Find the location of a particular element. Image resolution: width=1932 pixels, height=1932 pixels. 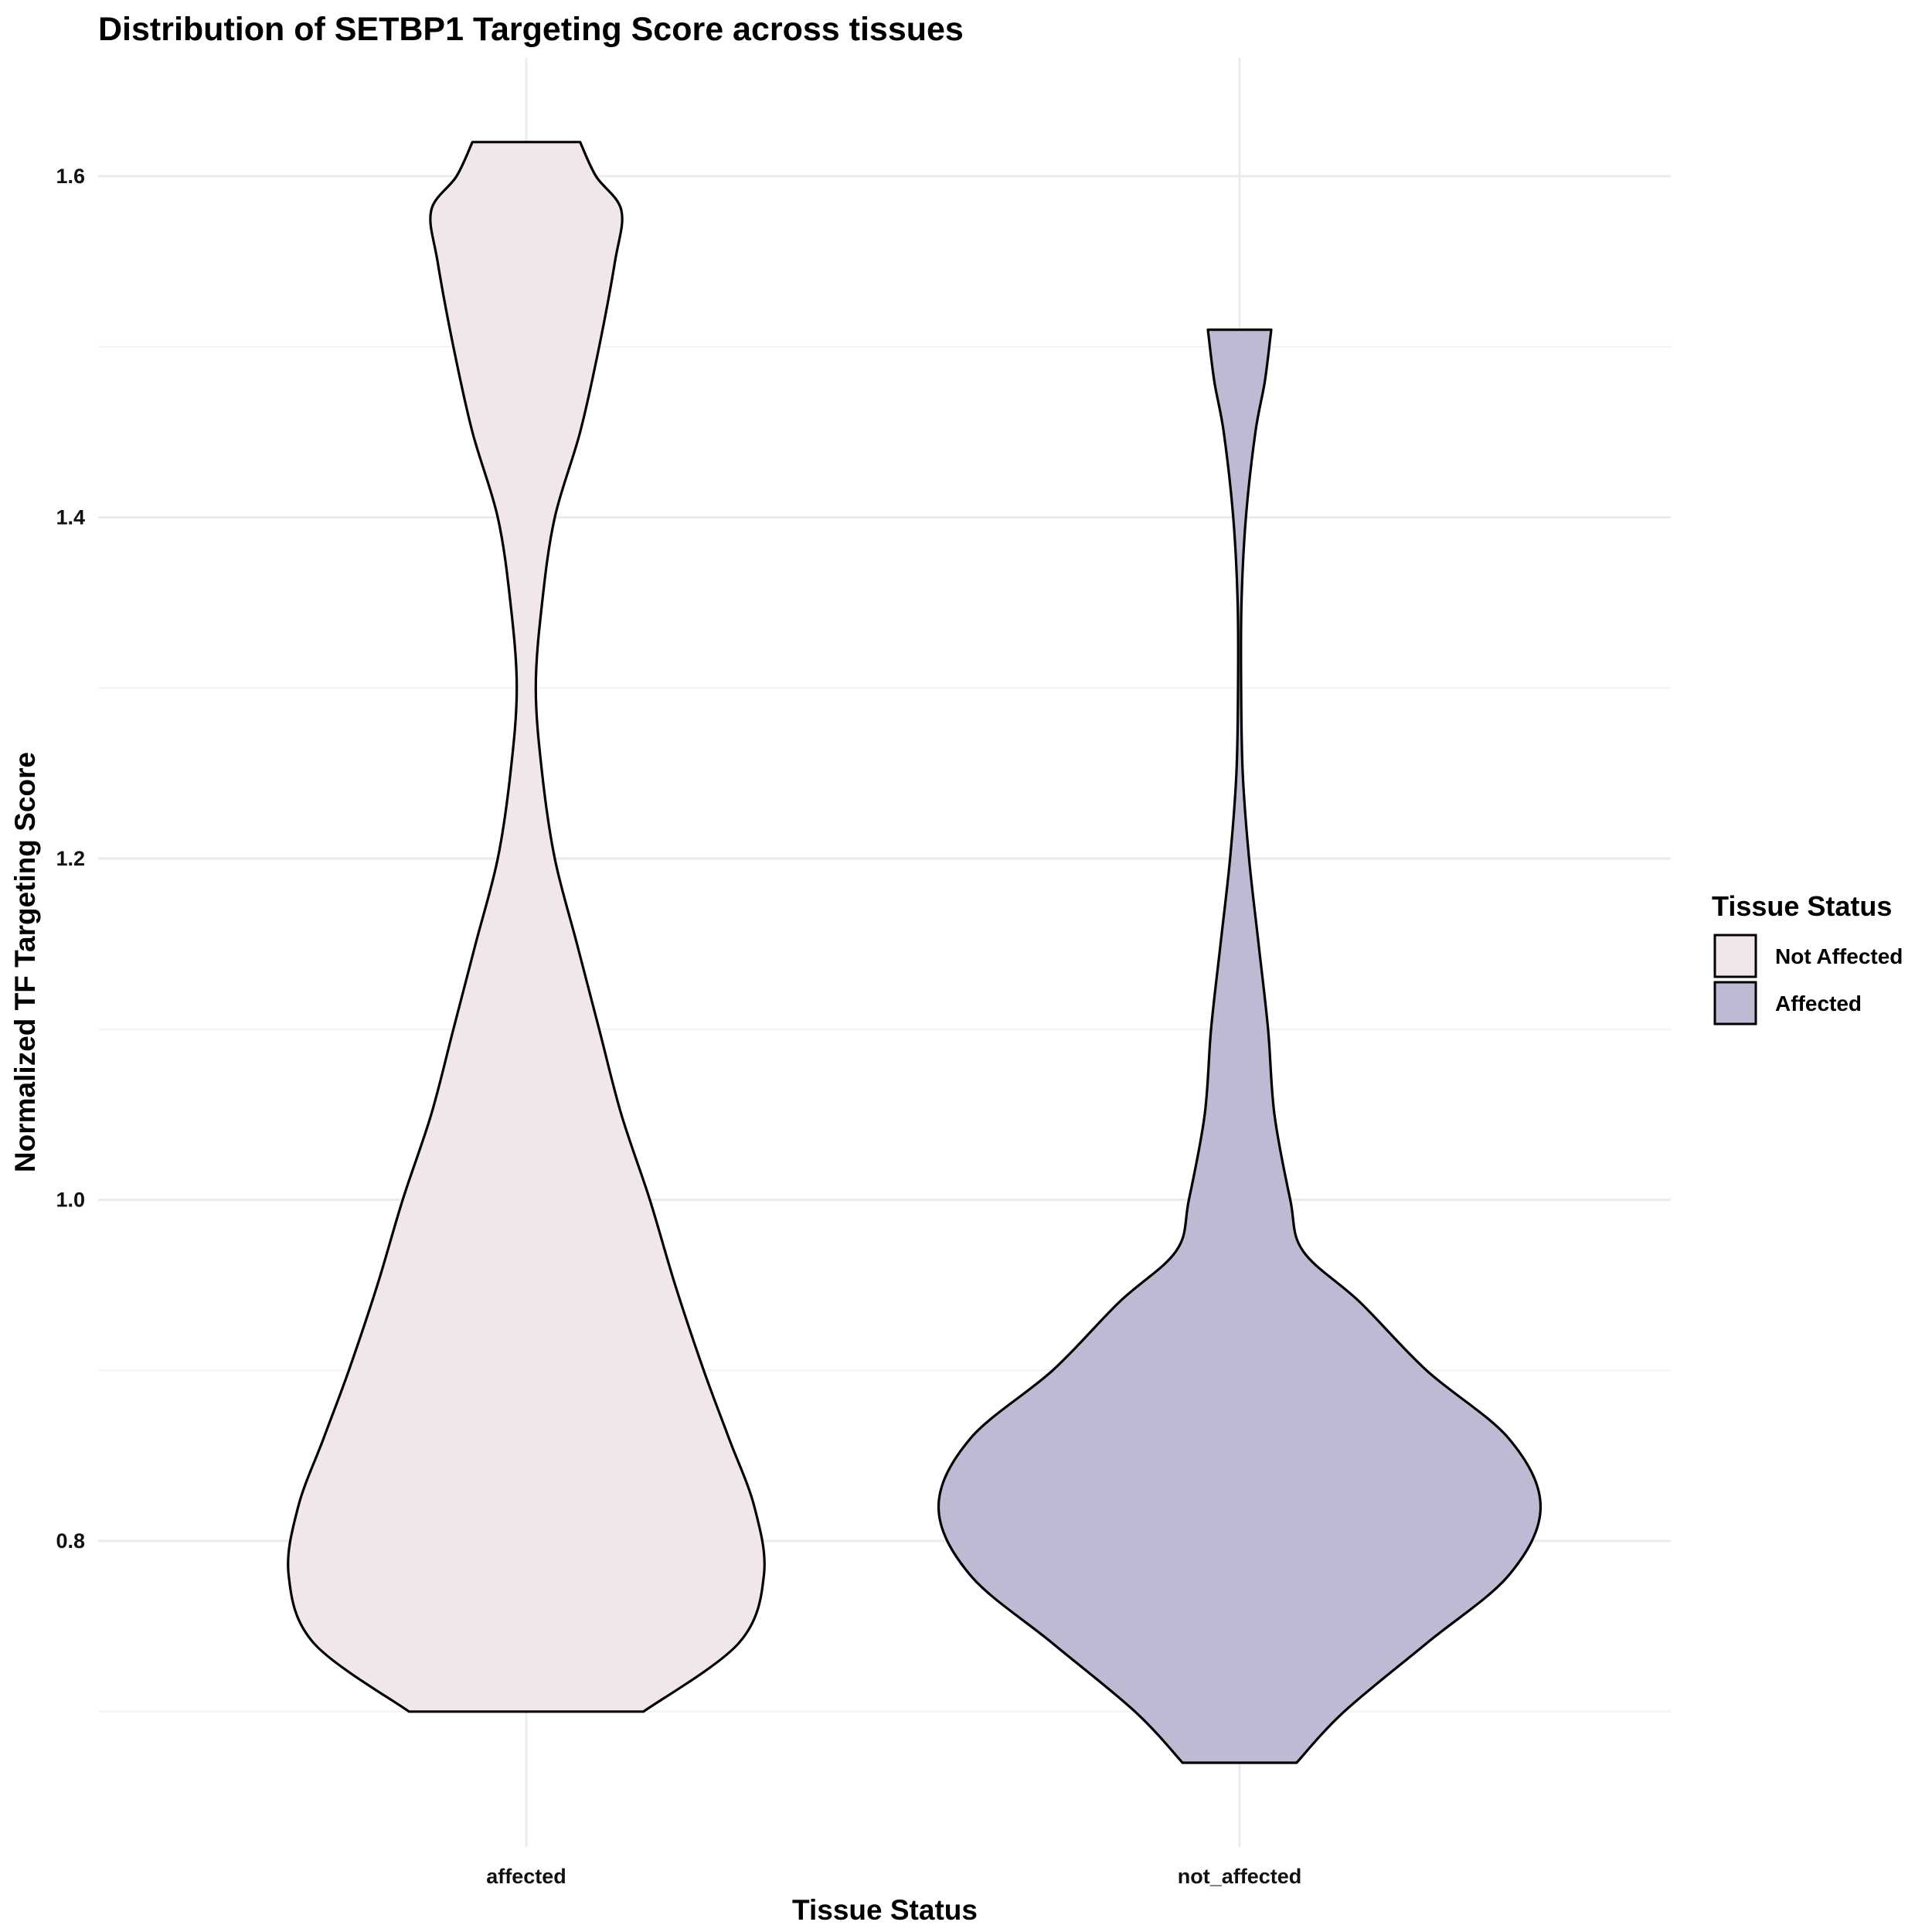

legend-title: Tissue Status is located at coordinates (1802, 906).